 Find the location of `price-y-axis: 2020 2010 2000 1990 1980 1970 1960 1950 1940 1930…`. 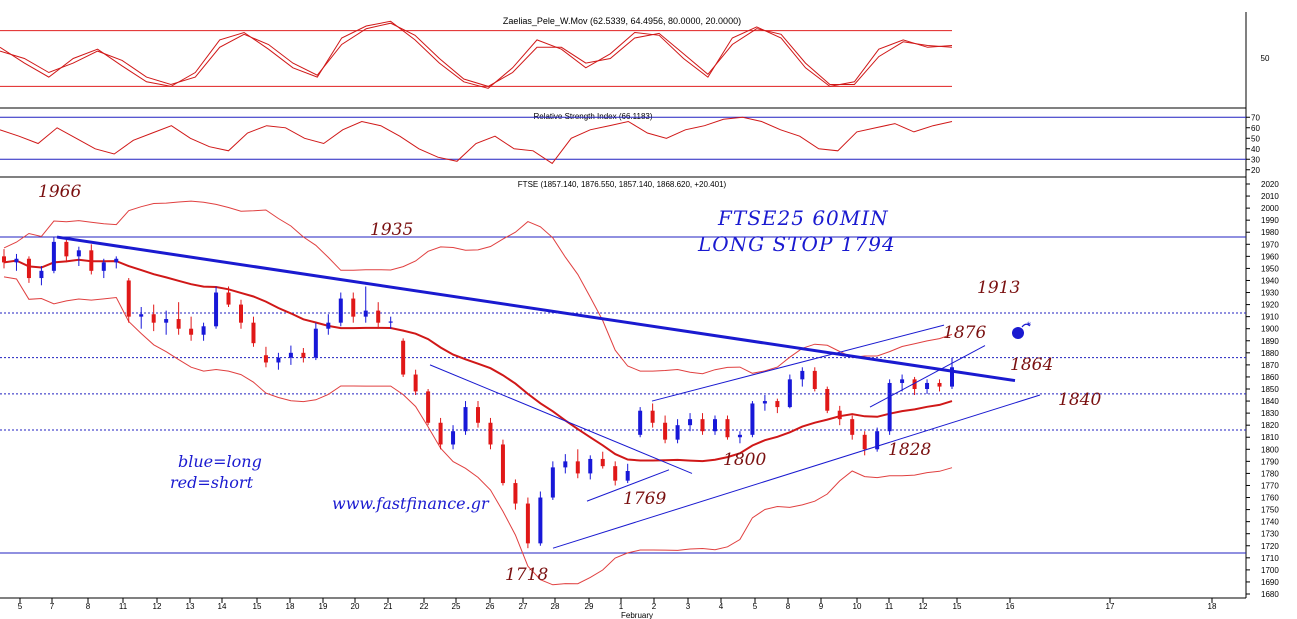

price-y-axis: 2020 2010 2000 1990 1980 1970 1960 1950 1940 1930… is located at coordinates (1262, 389).